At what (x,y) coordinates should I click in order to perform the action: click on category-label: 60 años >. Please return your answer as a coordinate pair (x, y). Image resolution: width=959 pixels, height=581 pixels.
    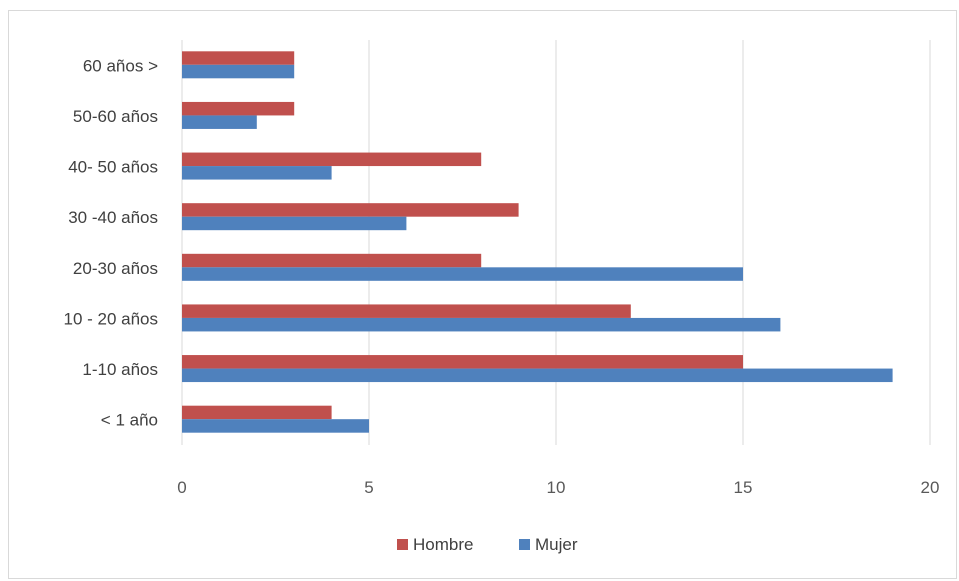
    Looking at the image, I should click on (120, 65).